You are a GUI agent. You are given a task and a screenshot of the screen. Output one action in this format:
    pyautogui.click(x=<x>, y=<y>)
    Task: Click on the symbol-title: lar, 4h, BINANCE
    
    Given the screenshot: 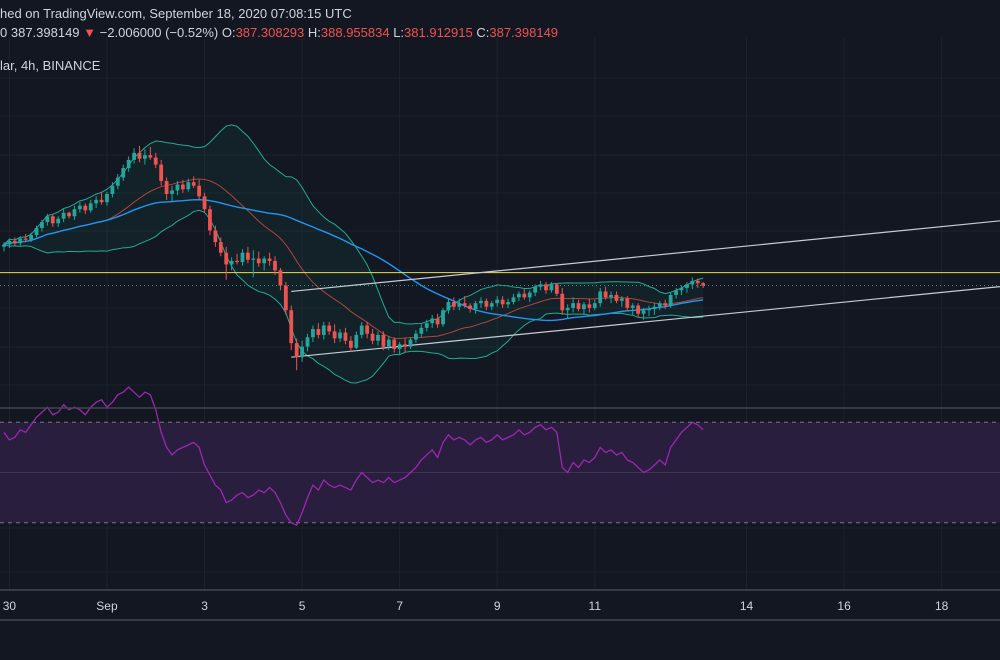 What is the action you would take?
    pyautogui.click(x=50, y=65)
    